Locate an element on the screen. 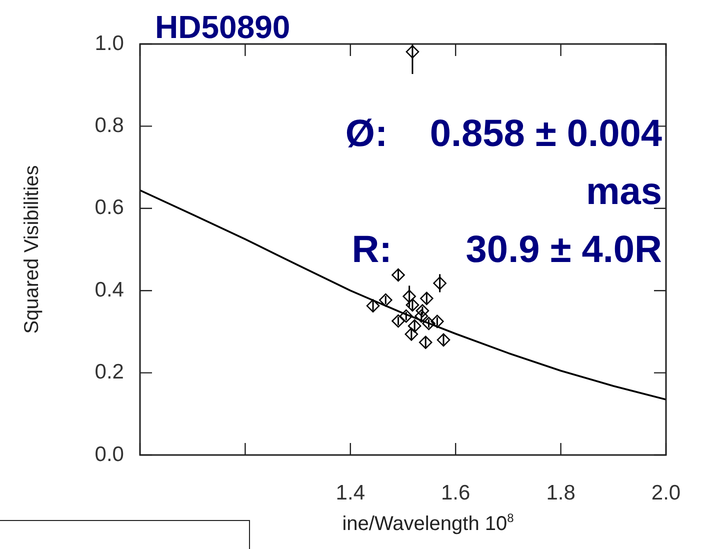 The image size is (711, 549). chart-title: HD50890 is located at coordinates (222, 27).